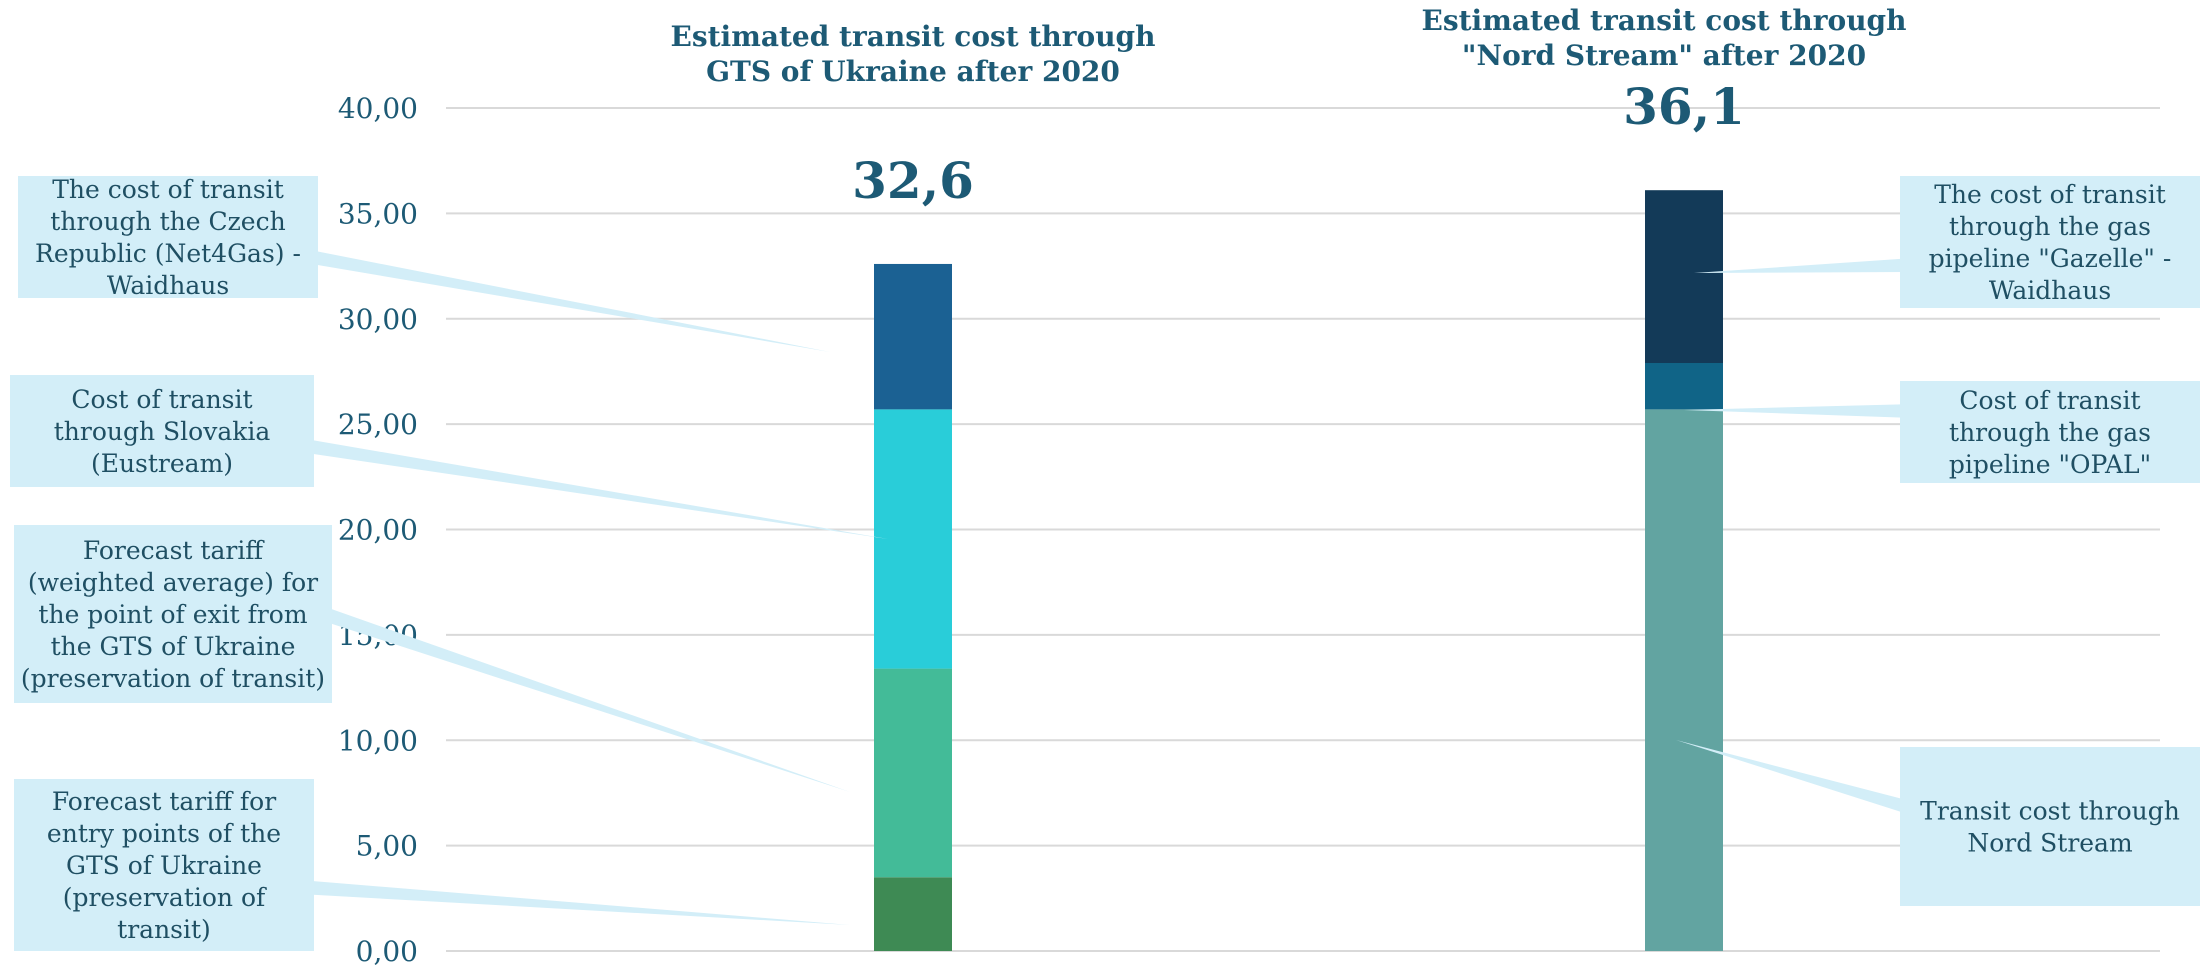 The width and height of the screenshot is (2200, 967). I want to click on callout-text-line: (preservation of transit), so click(173, 678).